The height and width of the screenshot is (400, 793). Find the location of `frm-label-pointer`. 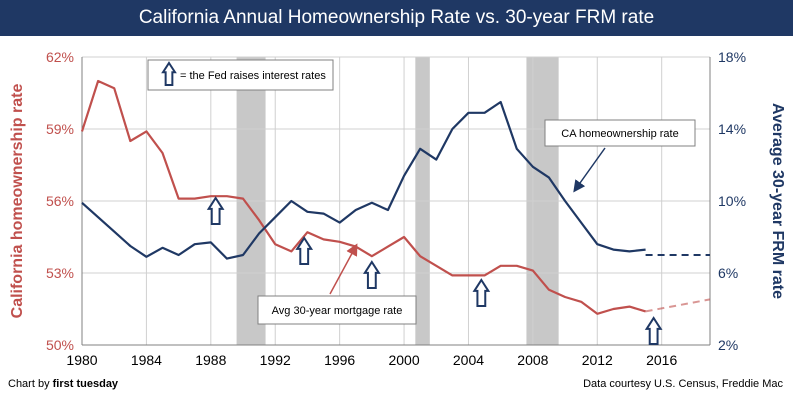

frm-label-pointer is located at coordinates (343, 269).